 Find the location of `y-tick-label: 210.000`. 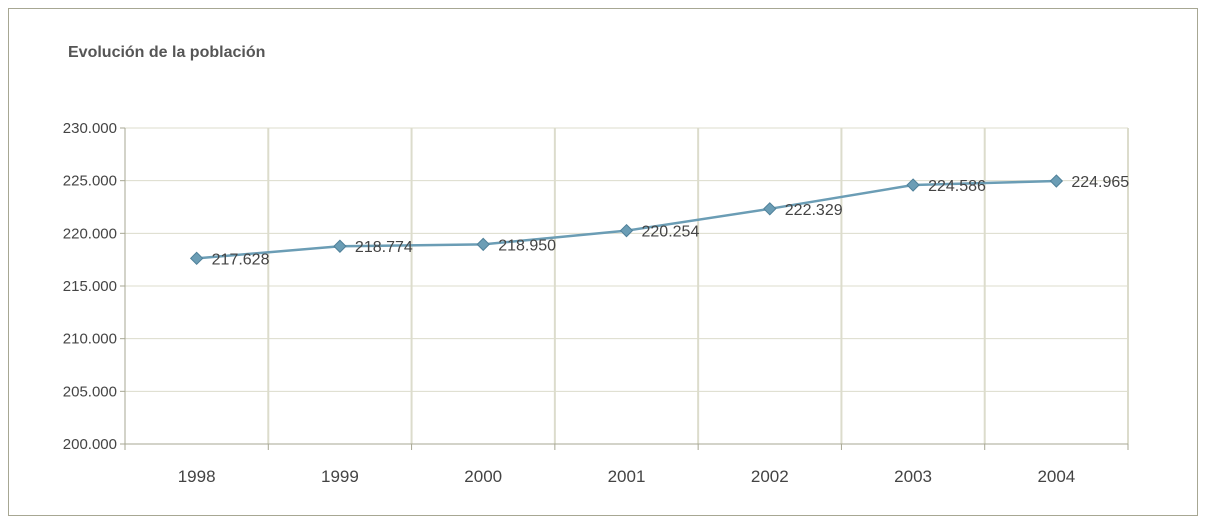

y-tick-label: 210.000 is located at coordinates (90, 339).